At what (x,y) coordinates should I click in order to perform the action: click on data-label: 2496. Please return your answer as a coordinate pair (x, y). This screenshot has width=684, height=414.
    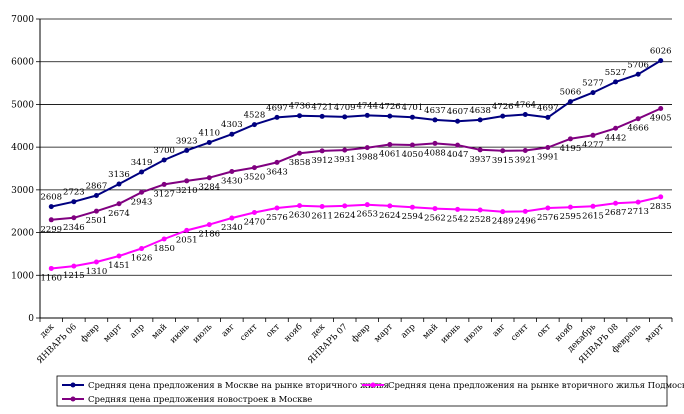
    Looking at the image, I should click on (525, 221).